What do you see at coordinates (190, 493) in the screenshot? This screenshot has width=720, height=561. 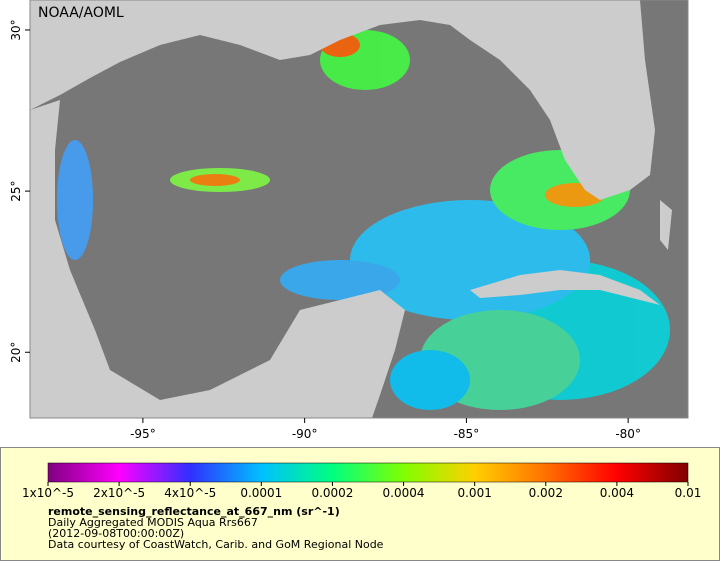 I see `colorbar-tick-label: 4x10^-5` at bounding box center [190, 493].